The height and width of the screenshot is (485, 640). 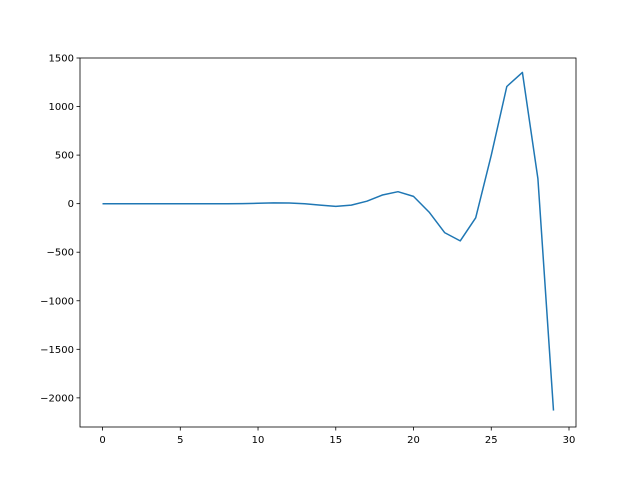 What do you see at coordinates (258, 440) in the screenshot?
I see `x-tick-label: 10` at bounding box center [258, 440].